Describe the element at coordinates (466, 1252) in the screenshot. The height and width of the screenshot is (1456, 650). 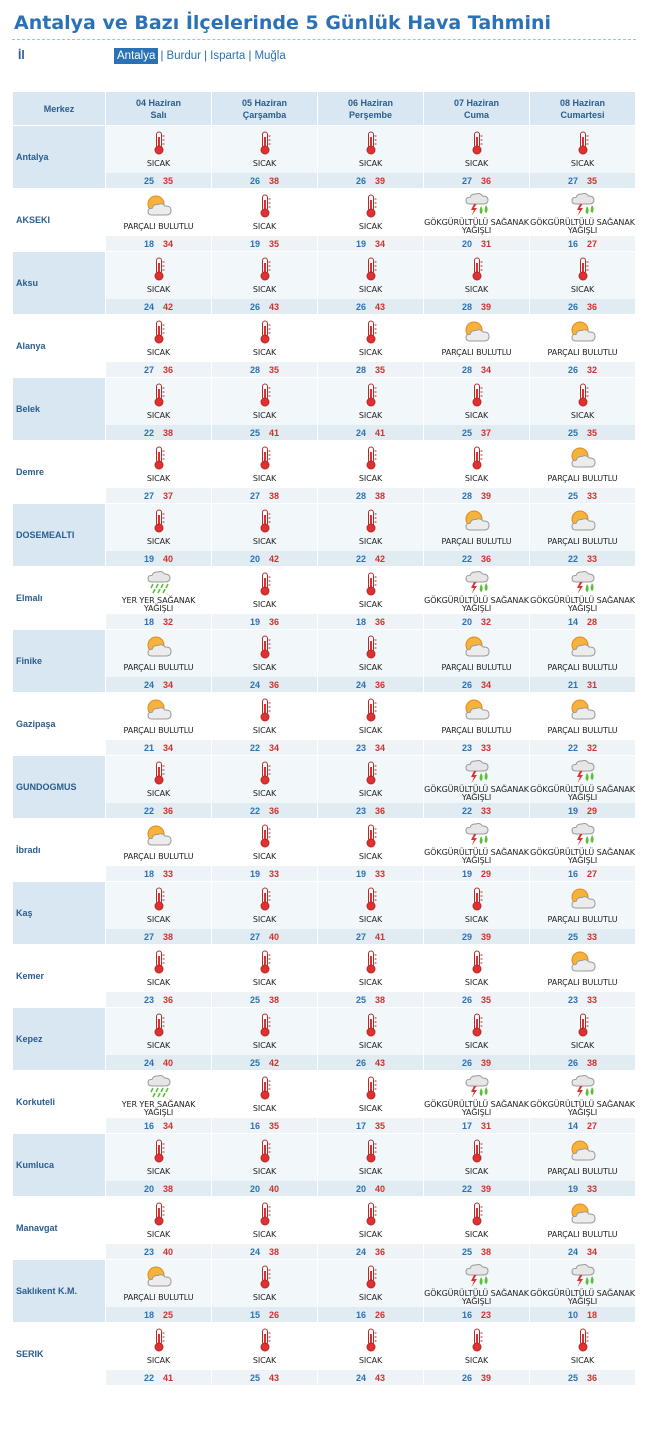
I see `min-temp: 25` at that location.